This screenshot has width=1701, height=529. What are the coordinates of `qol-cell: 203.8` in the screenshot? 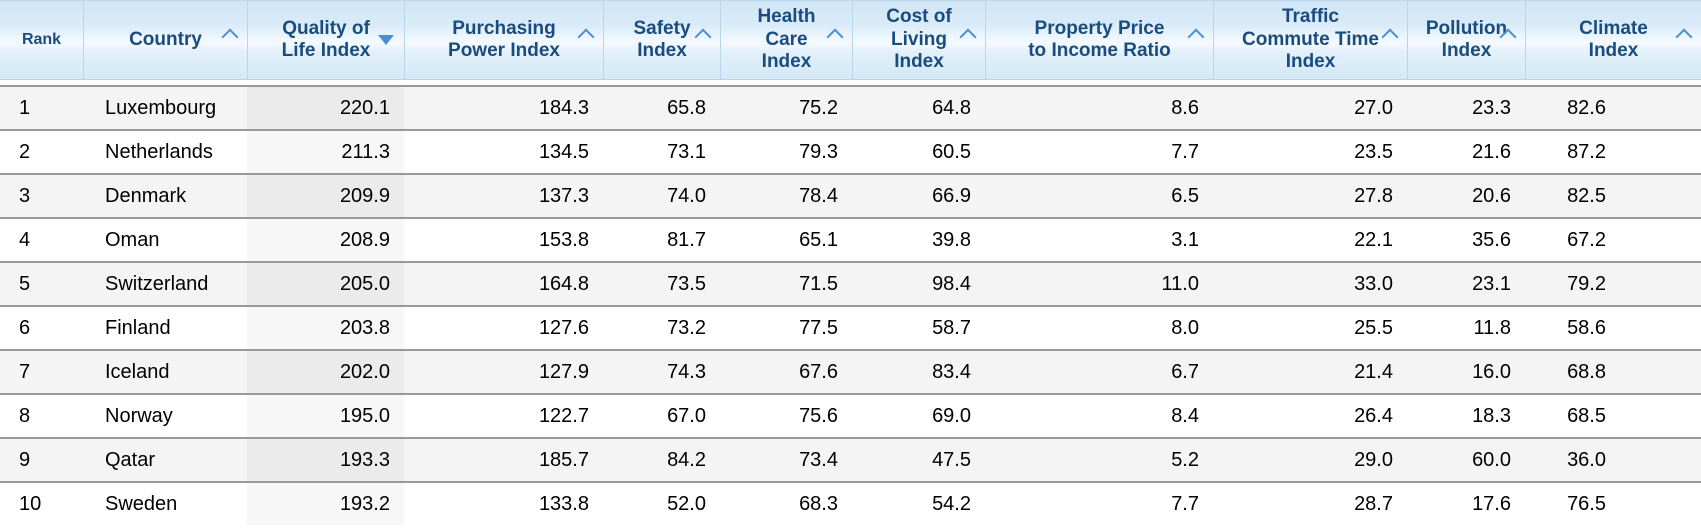 It's located at (325, 327).